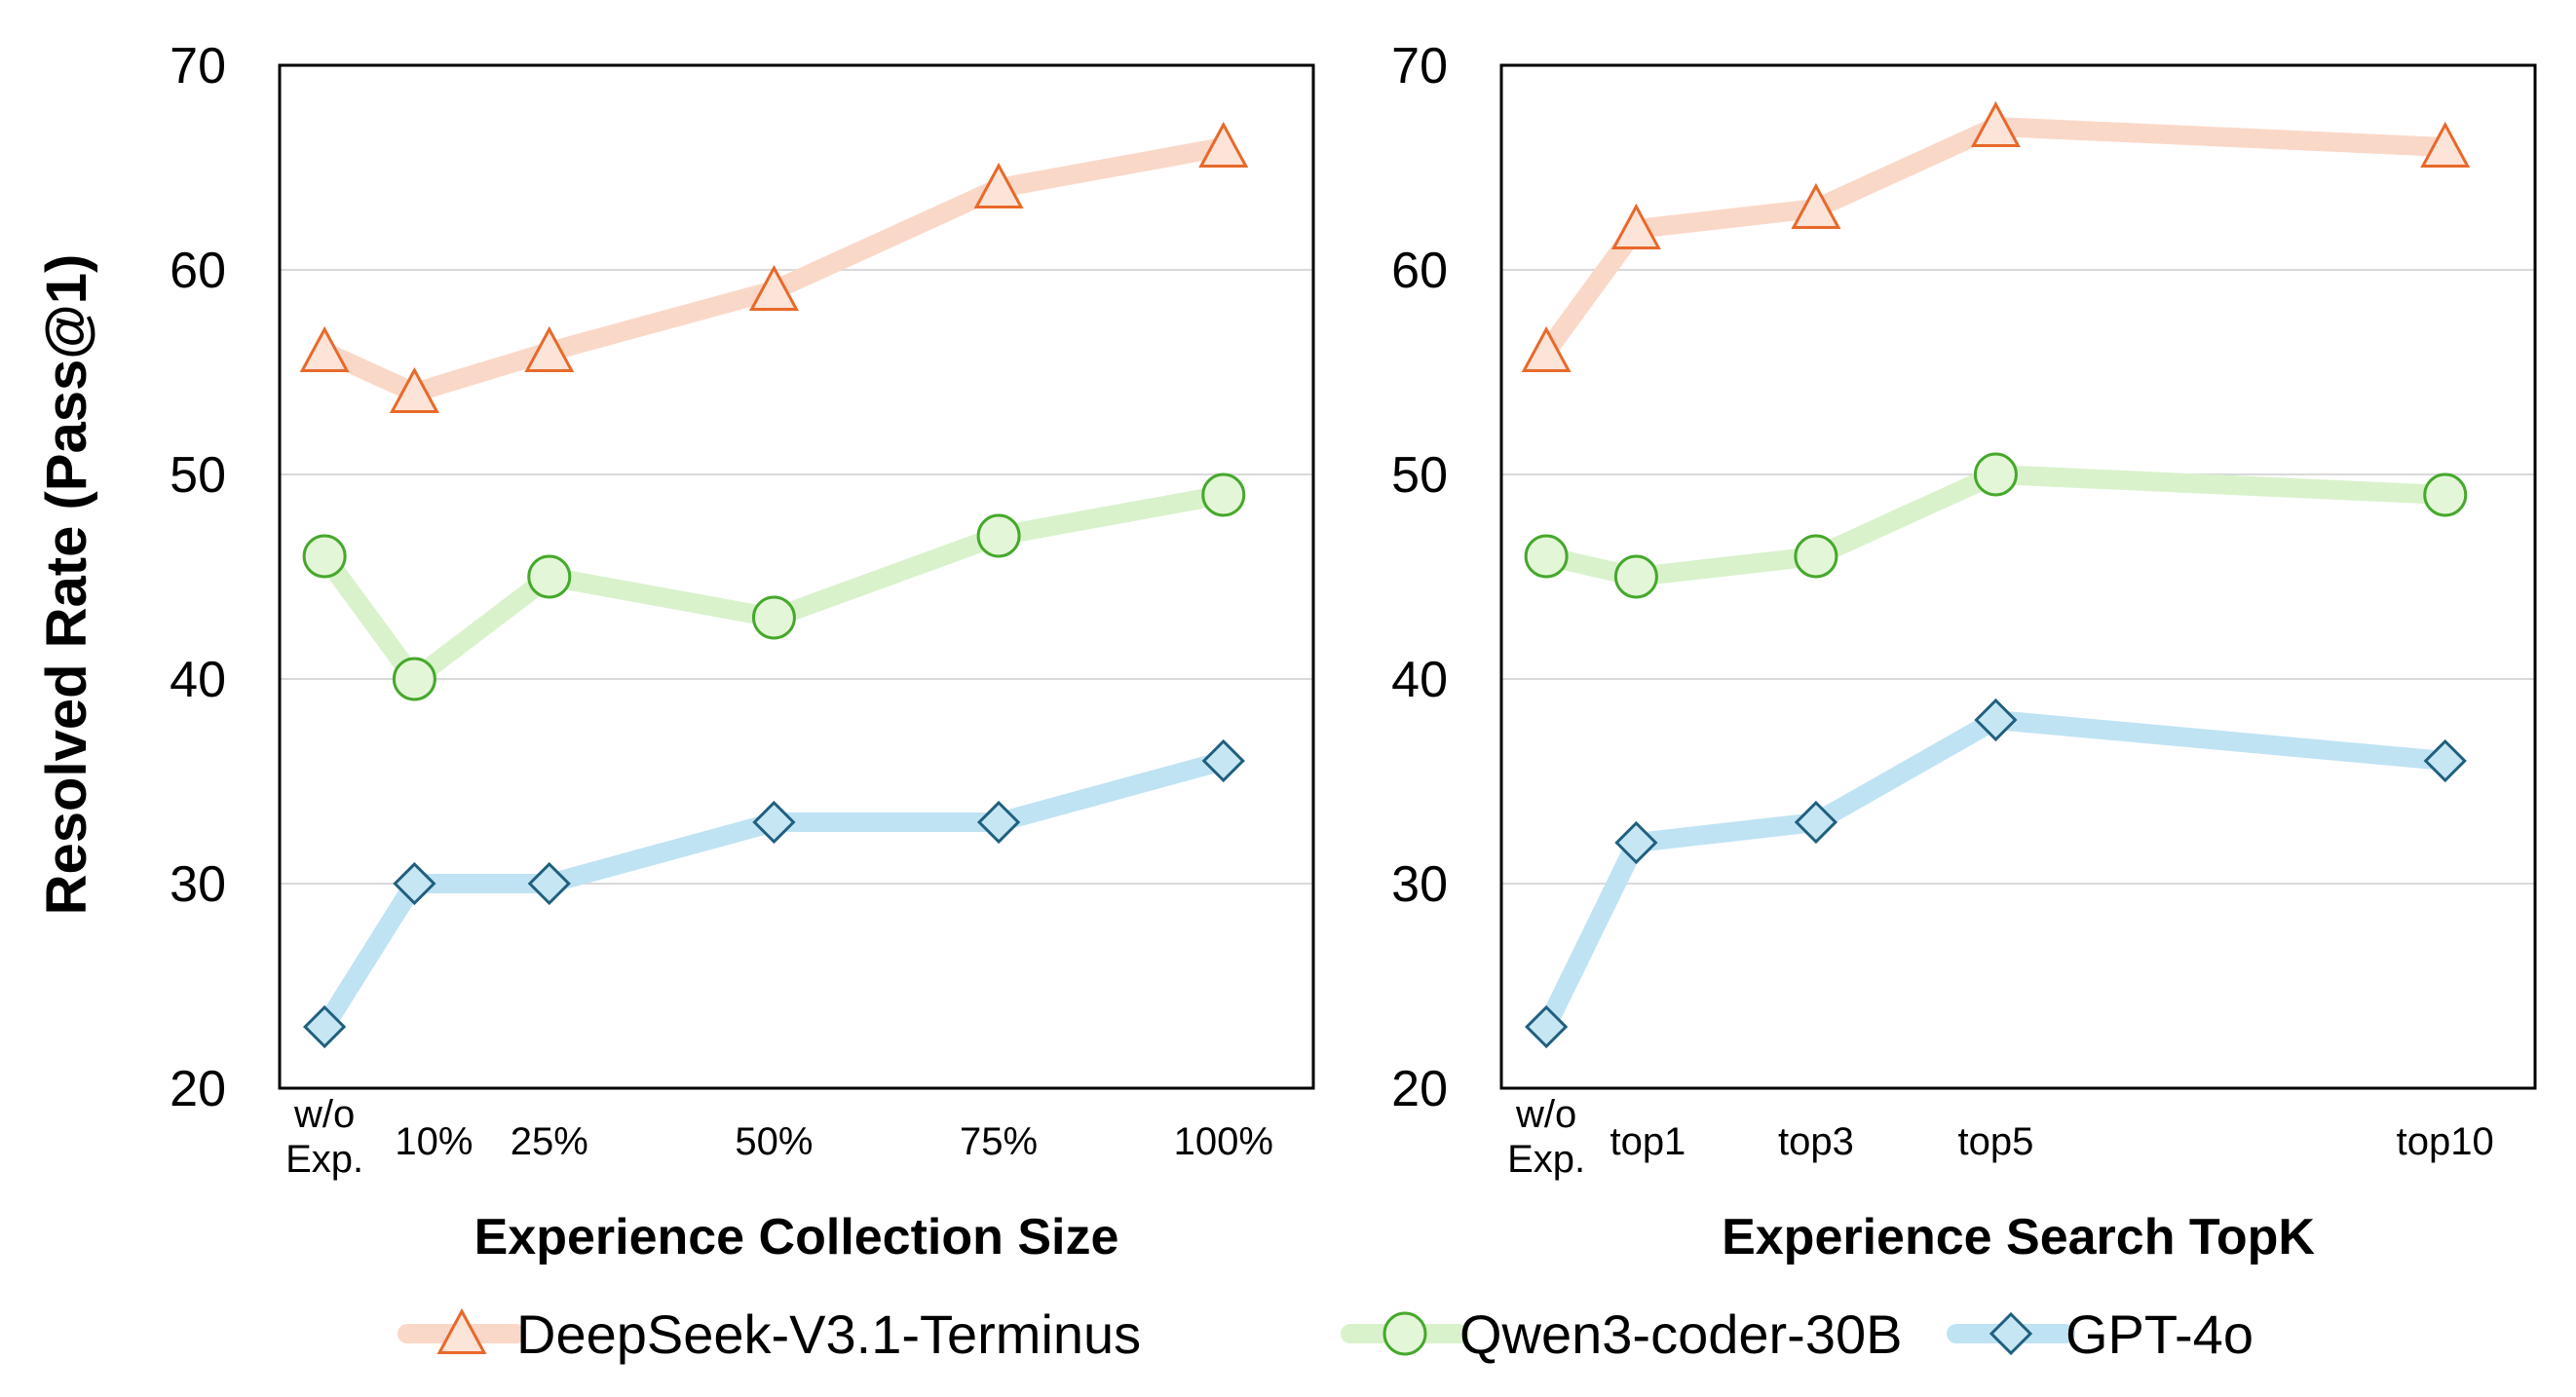 The image size is (2576, 1397). I want to click on legend-item-deepseek-v3-1-terminus: DeepSeek-V3.1-Terminus, so click(769, 1334).